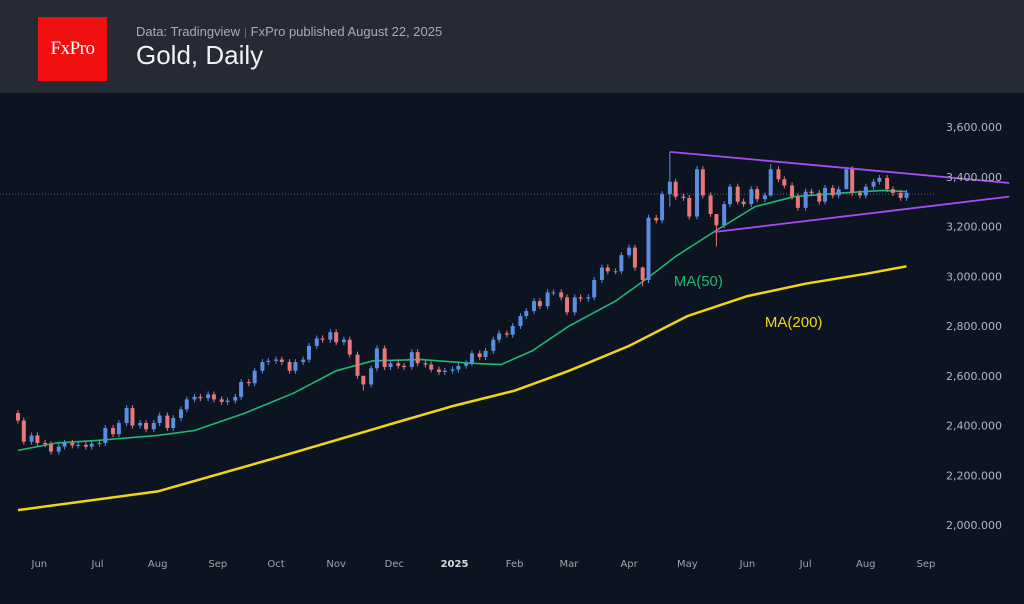  I want to click on y-tick-label: 3,600.000, so click(974, 127).